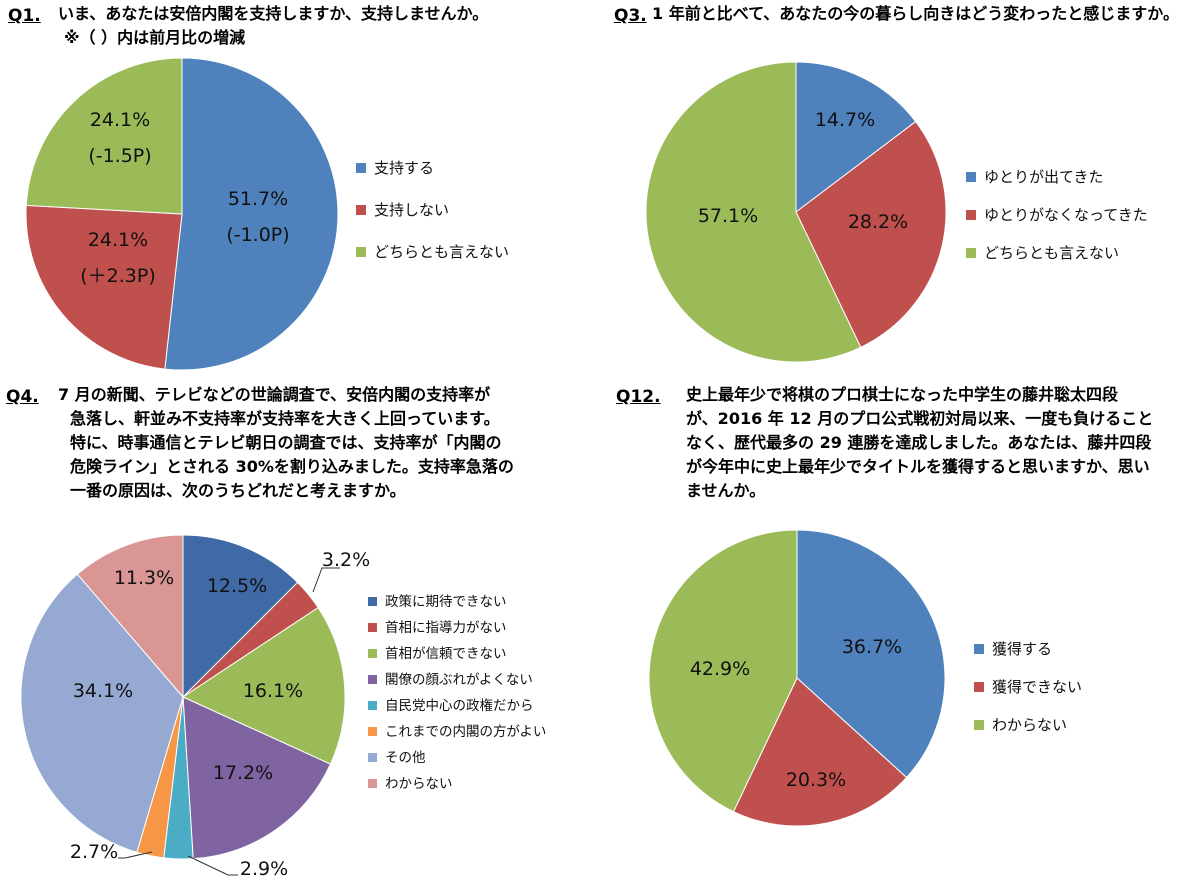  What do you see at coordinates (446, 654) in the screenshot?
I see `q4-legend-label: 首相が信頼できない` at bounding box center [446, 654].